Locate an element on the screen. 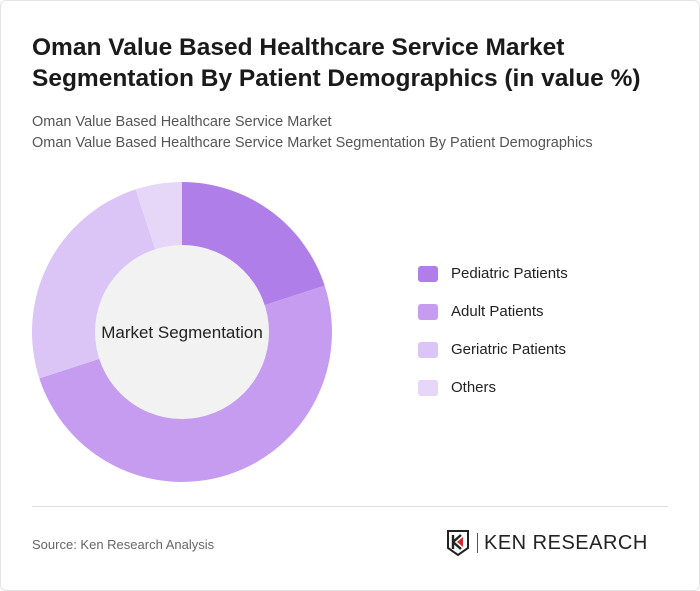 This screenshot has height=591, width=700. ken-research-logo: KEN RESEARCH is located at coordinates (547, 543).